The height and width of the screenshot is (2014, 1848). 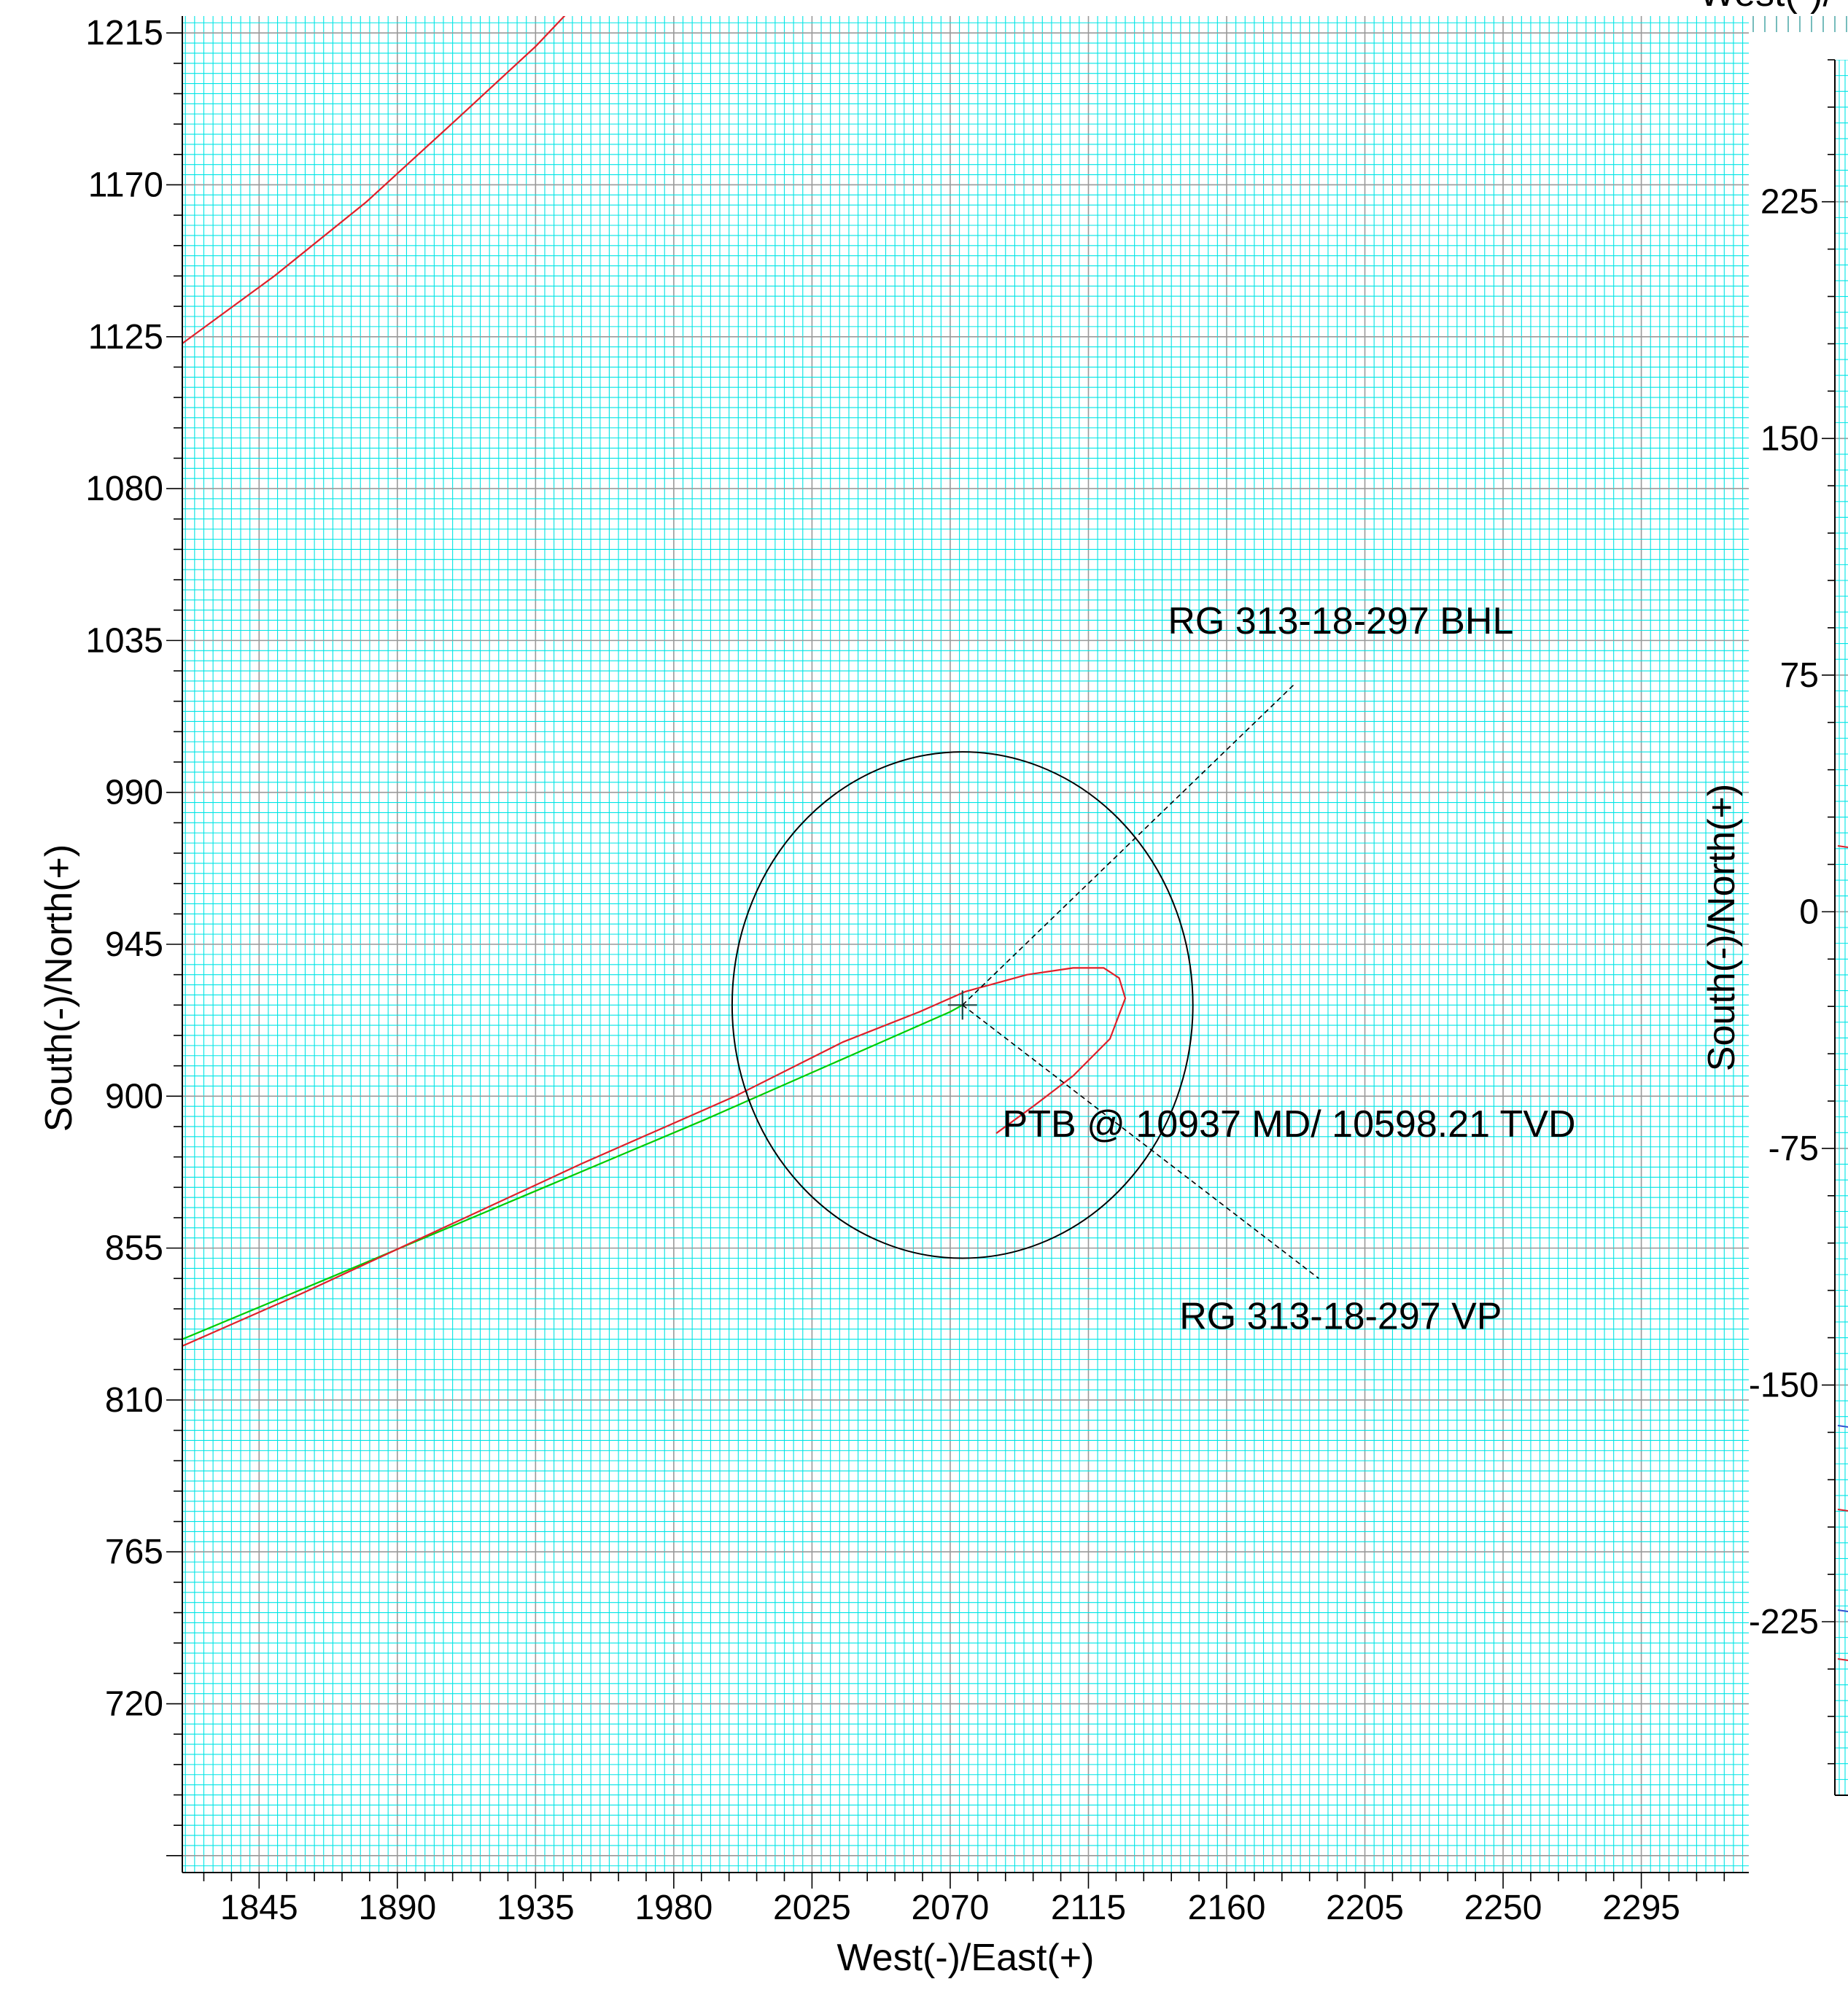 What do you see at coordinates (1784, 1385) in the screenshot?
I see `inset-y-tick-label: -150` at bounding box center [1784, 1385].